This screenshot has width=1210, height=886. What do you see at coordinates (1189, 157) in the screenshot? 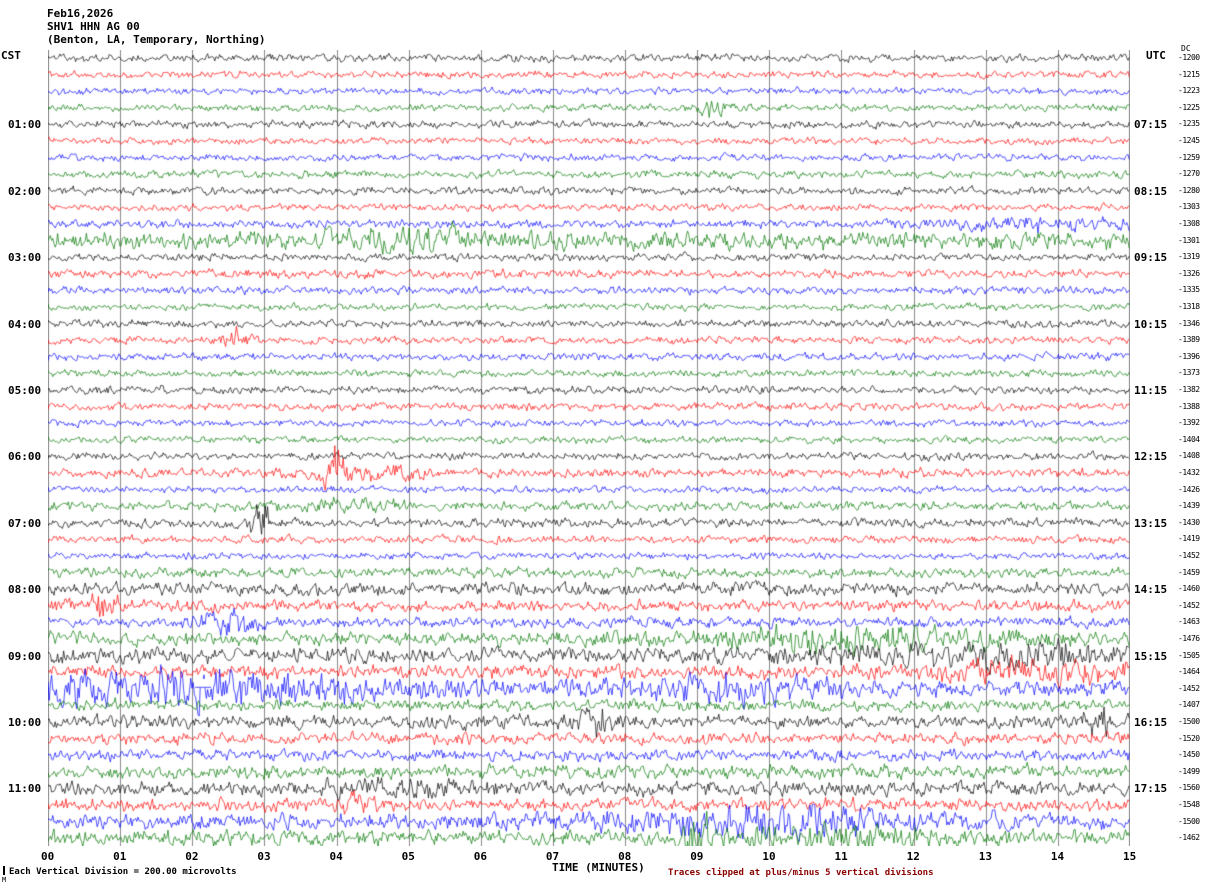
I see `dc-value-label: -1259` at bounding box center [1189, 157].